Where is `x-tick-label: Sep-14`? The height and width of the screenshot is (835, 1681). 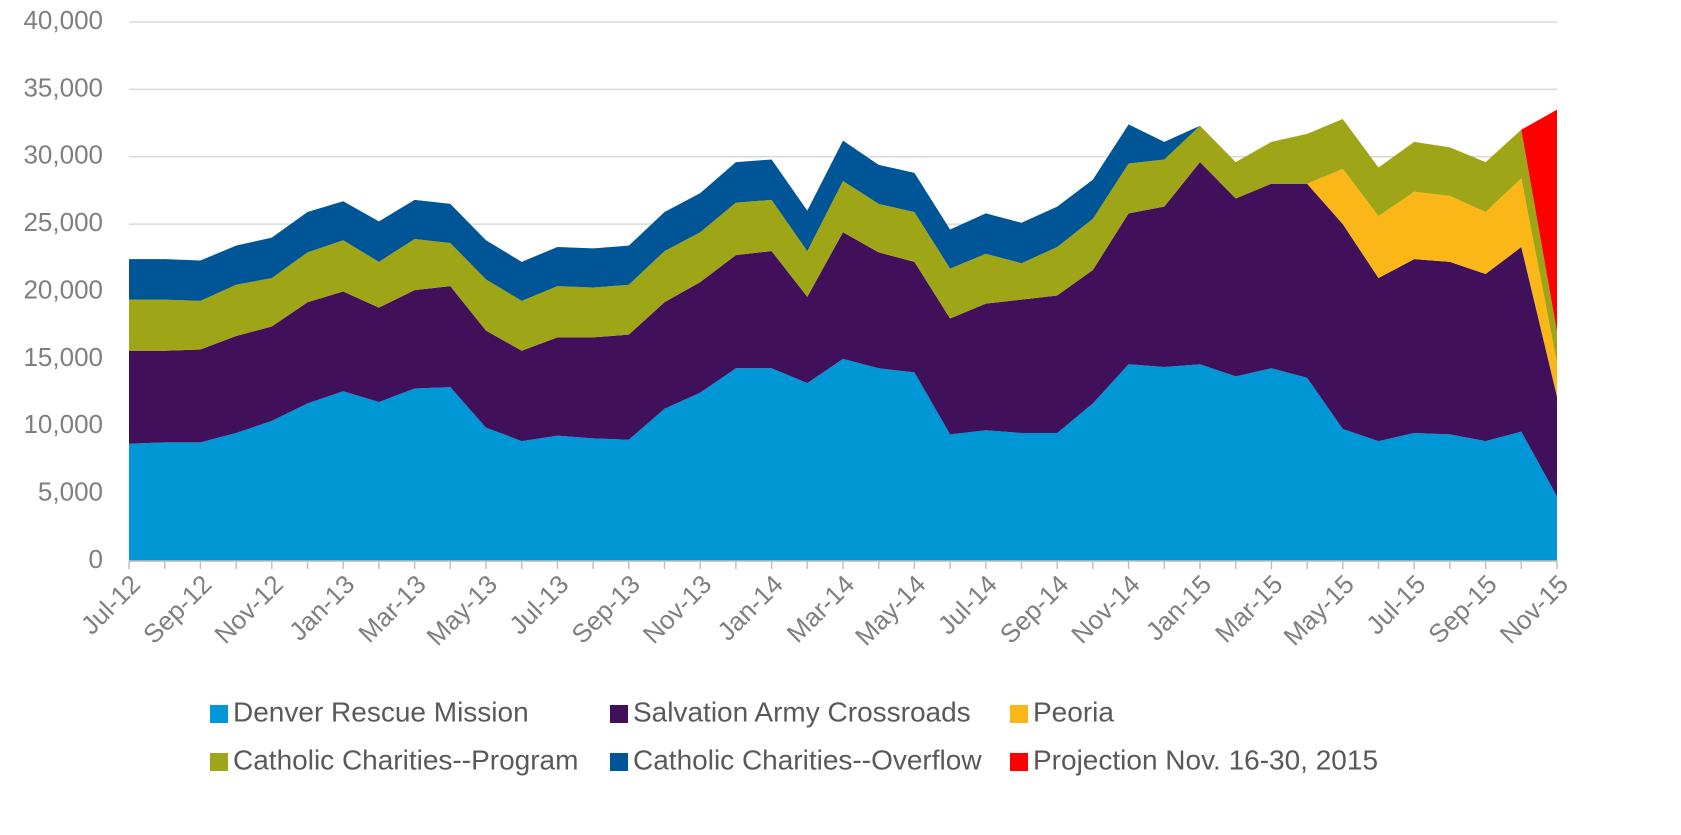 x-tick-label: Sep-14 is located at coordinates (1034, 609).